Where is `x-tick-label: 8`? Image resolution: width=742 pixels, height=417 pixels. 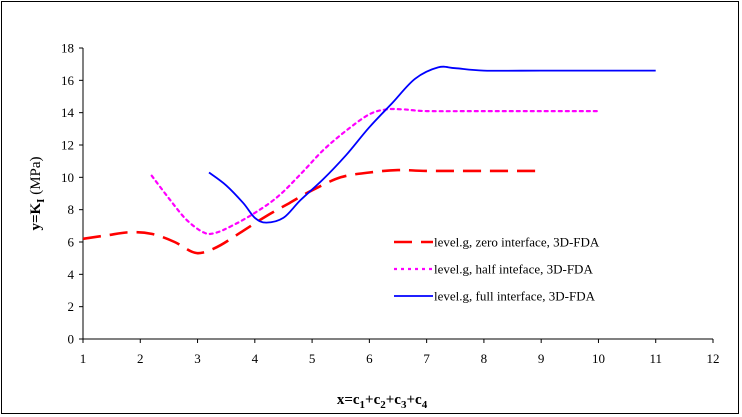 x-tick-label: 8 is located at coordinates (484, 358).